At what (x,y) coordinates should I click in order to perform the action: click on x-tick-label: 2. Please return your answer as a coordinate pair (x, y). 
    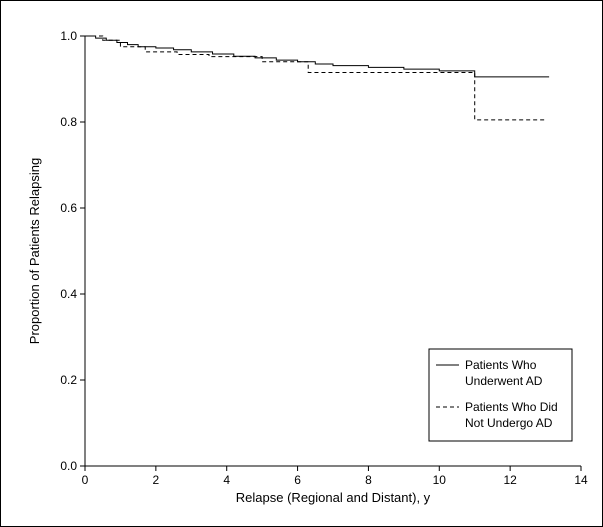
    Looking at the image, I should click on (156, 480).